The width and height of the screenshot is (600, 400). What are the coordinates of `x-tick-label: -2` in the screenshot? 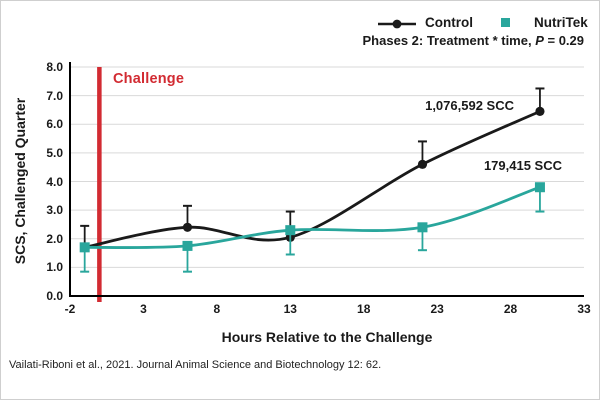 It's located at (70, 309).